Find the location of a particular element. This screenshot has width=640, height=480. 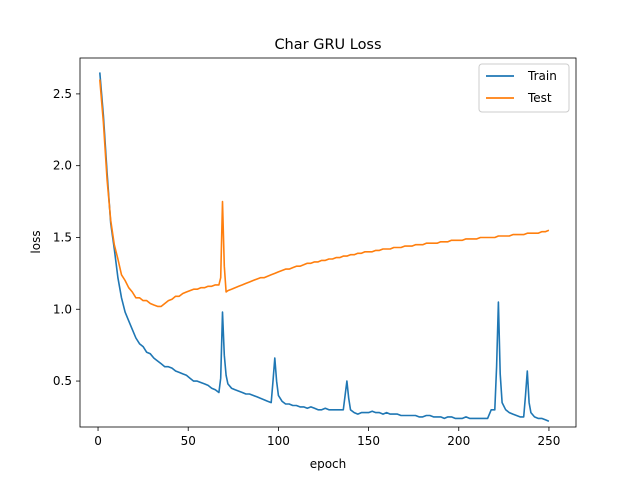

legend: Train Test is located at coordinates (524, 88).